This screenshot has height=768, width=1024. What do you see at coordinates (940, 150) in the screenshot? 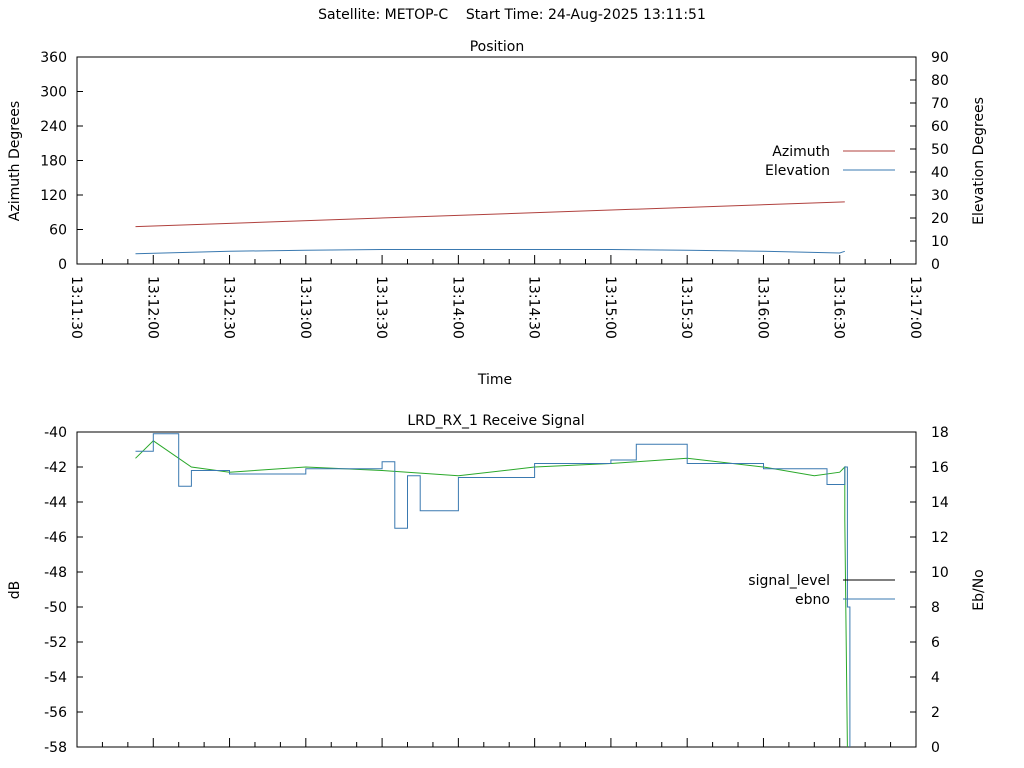
I see `y2-tick-label: 50` at bounding box center [940, 150].